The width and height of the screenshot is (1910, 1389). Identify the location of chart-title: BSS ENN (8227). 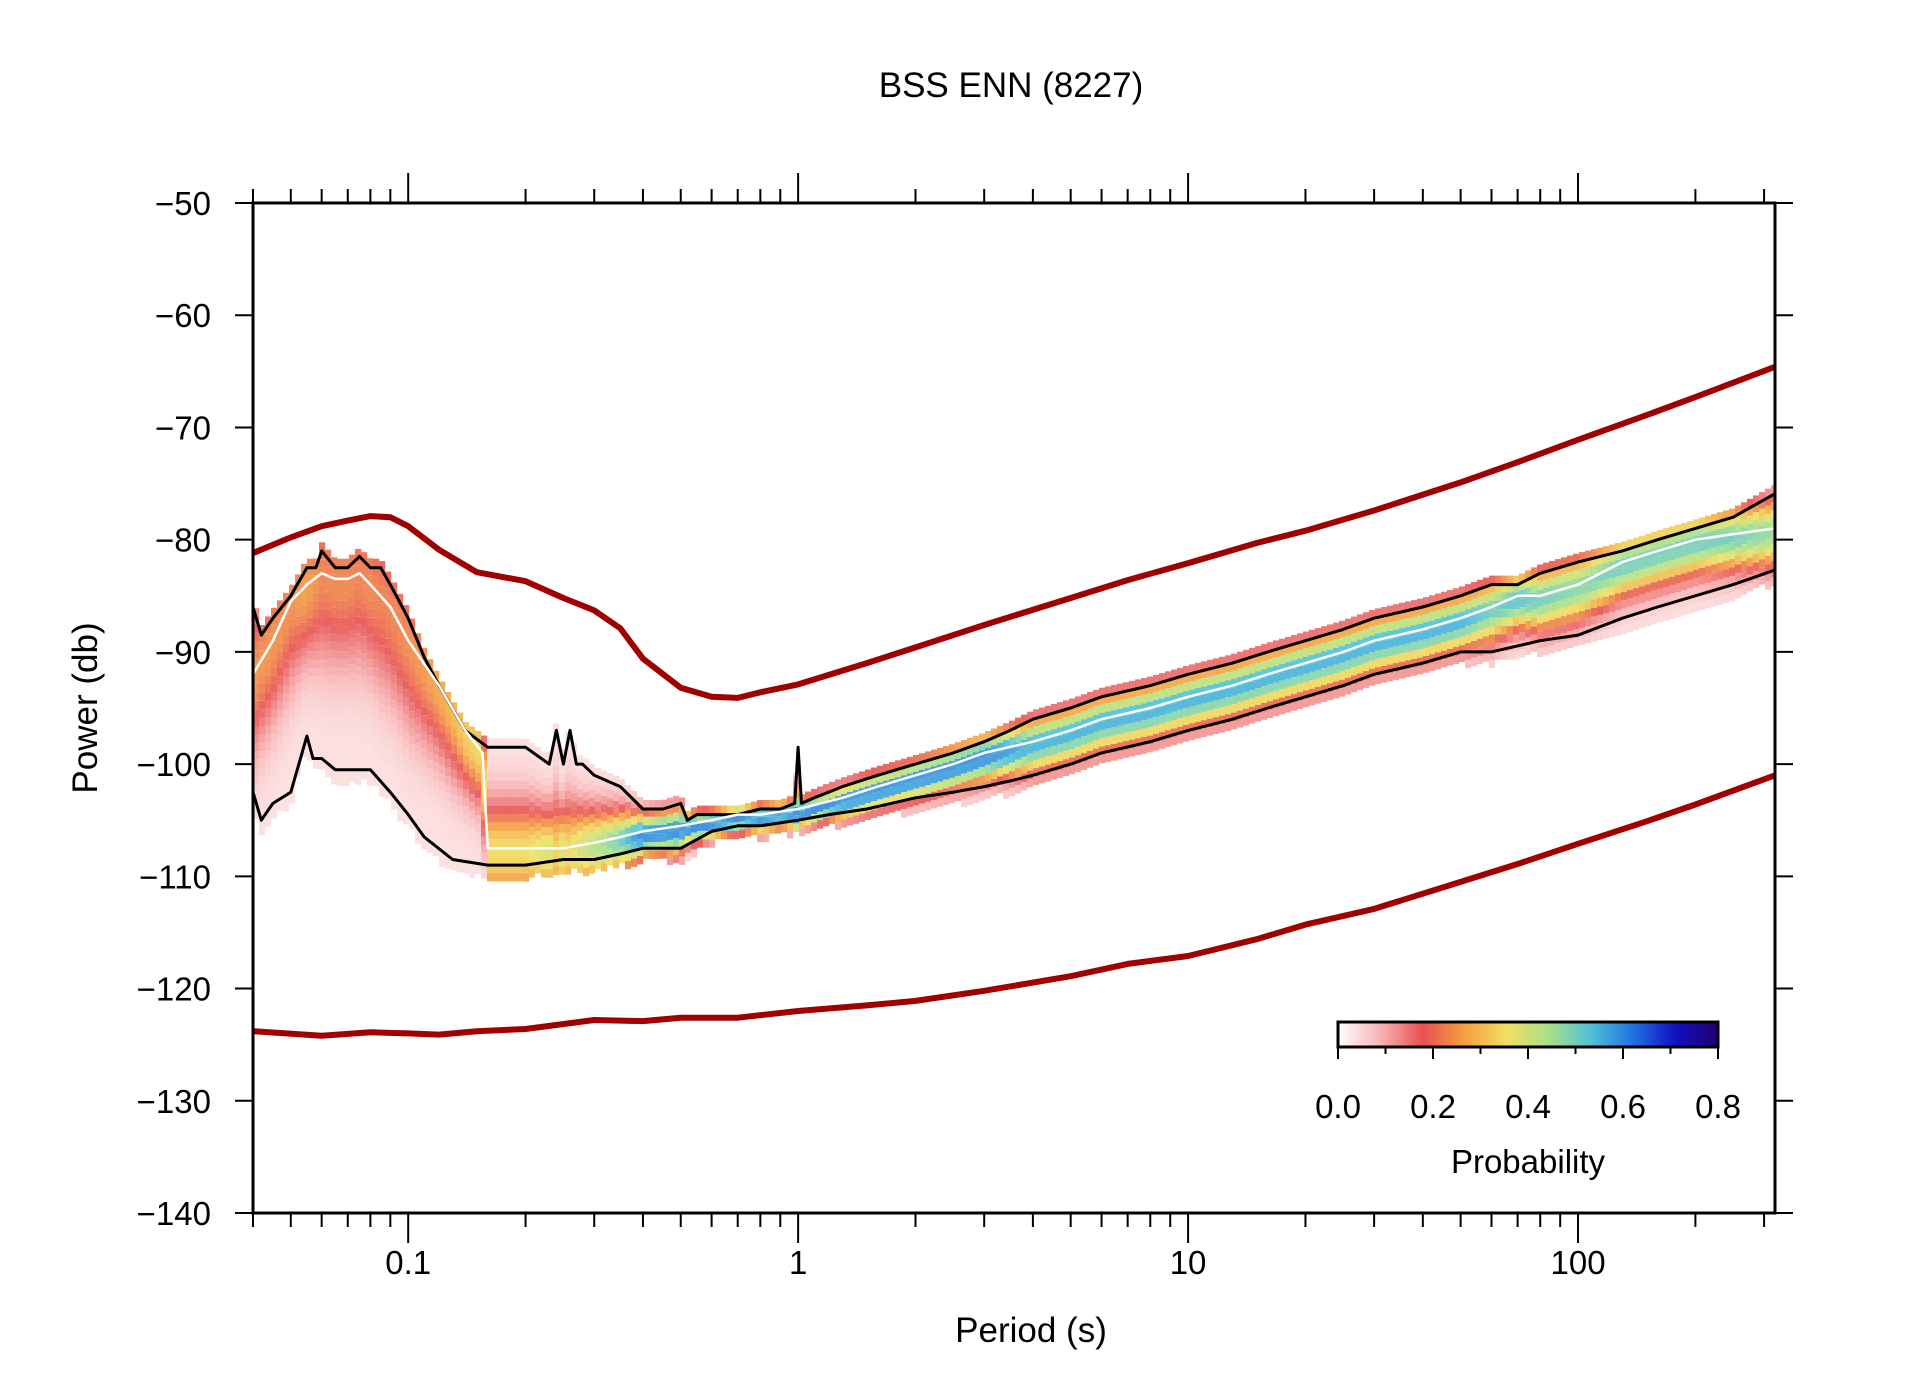
(1011, 85).